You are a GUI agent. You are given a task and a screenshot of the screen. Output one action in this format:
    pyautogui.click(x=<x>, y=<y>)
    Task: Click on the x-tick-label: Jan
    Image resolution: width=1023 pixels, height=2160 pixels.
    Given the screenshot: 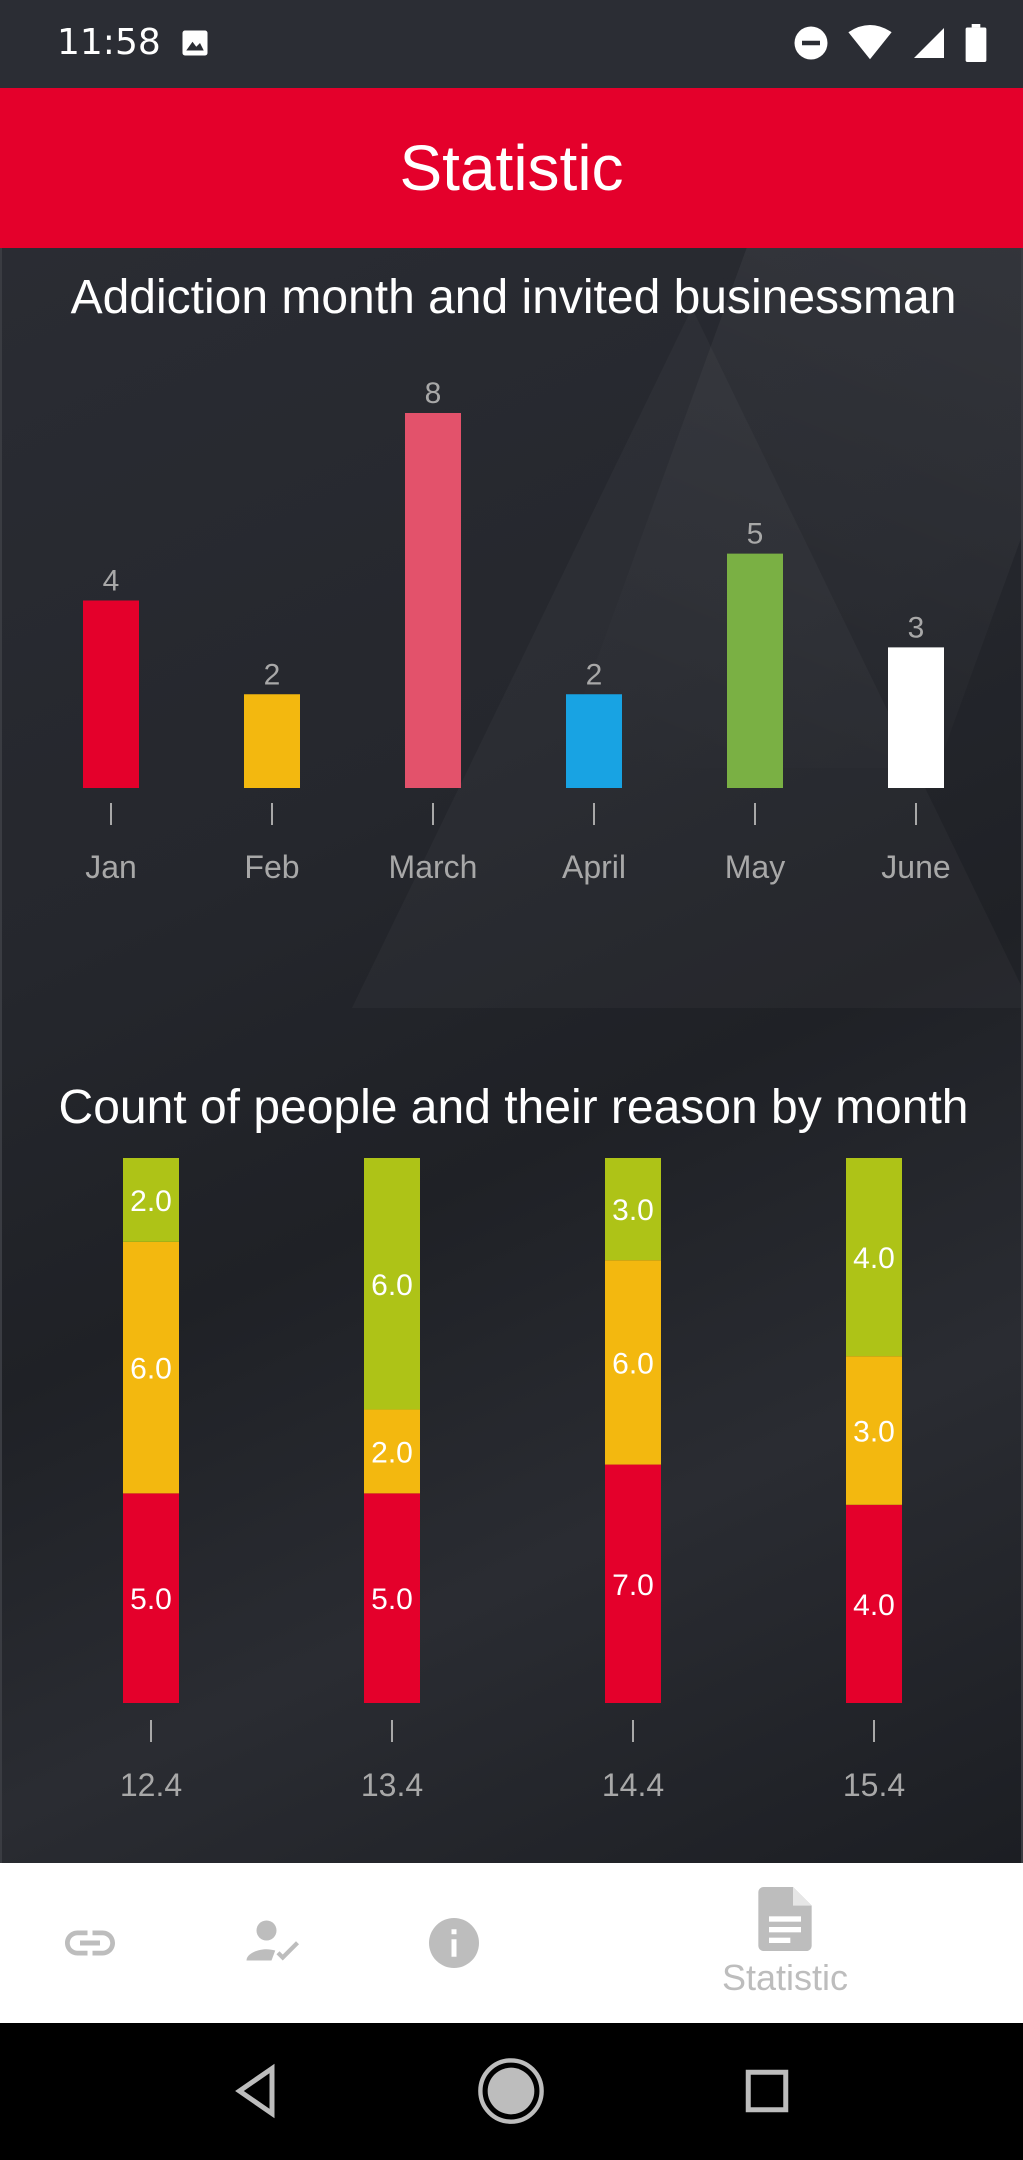 What is the action you would take?
    pyautogui.click(x=111, y=867)
    